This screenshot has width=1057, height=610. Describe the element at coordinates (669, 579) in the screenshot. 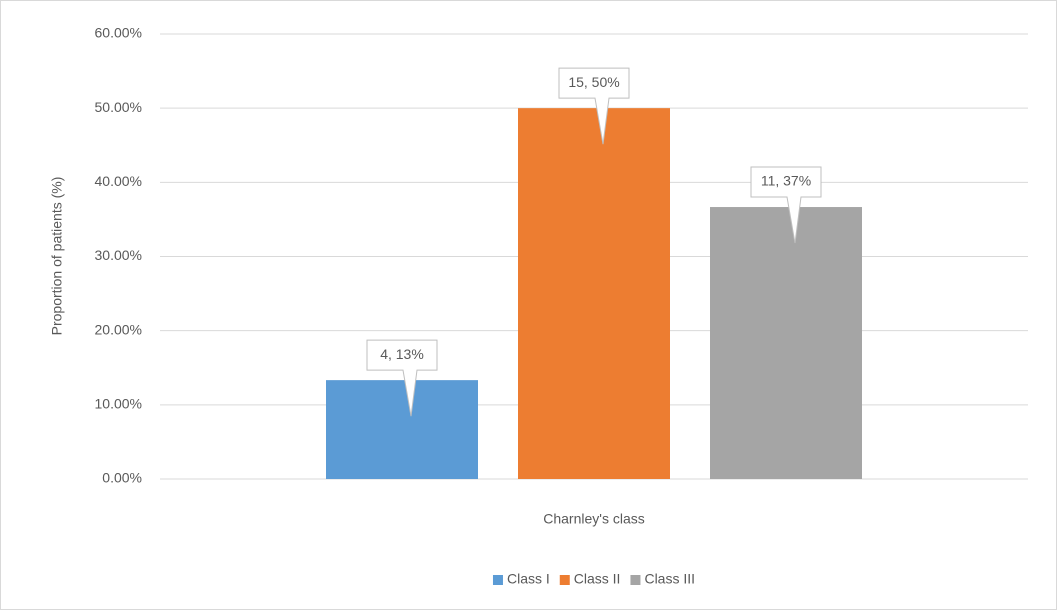

I see `legend-label: Class III` at that location.